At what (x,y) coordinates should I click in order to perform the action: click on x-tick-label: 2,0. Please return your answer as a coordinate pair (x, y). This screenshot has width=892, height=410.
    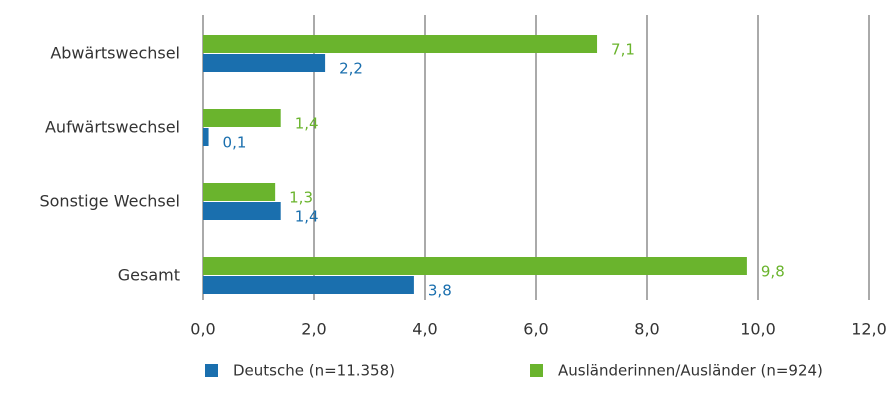
    Looking at the image, I should click on (313, 329).